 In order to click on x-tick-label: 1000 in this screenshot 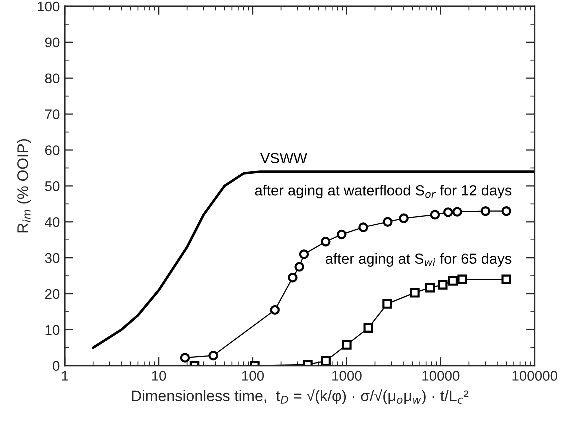, I will do `click(347, 376)`.